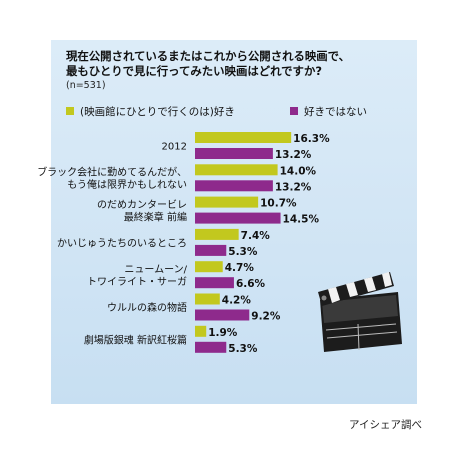  I want to click on clapperboard-icon, so click(360, 312).